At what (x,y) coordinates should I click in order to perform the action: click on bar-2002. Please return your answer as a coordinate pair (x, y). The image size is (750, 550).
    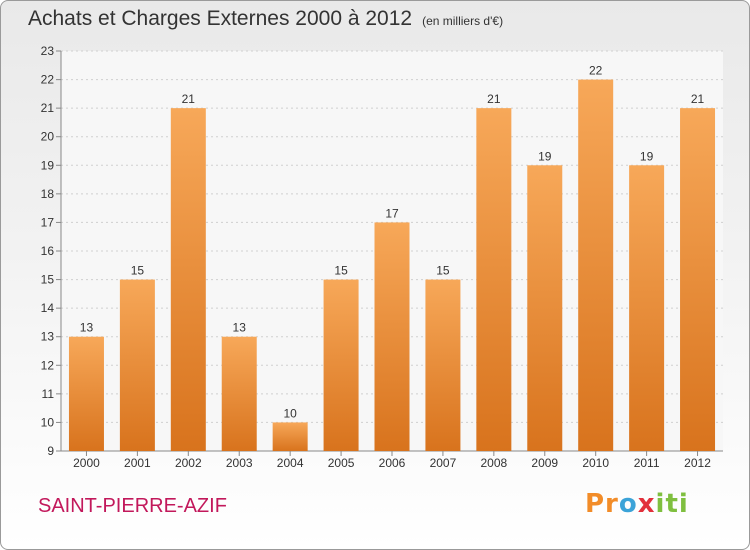
    Looking at the image, I should click on (188, 280).